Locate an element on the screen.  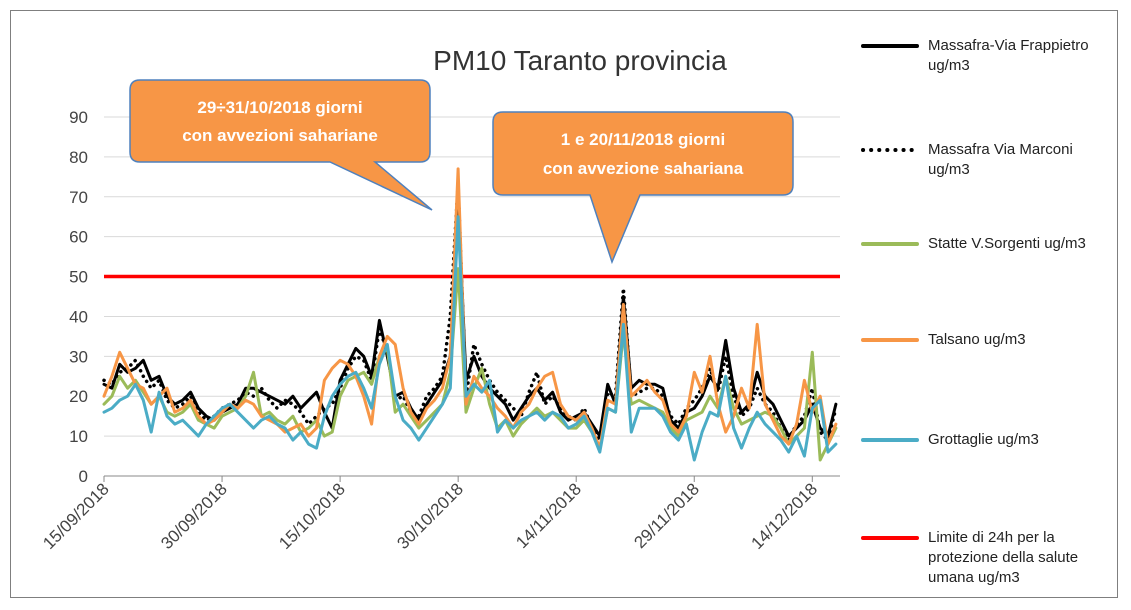
legend-label: Statte V.Sorgenti ug/m3 is located at coordinates (1007, 243).